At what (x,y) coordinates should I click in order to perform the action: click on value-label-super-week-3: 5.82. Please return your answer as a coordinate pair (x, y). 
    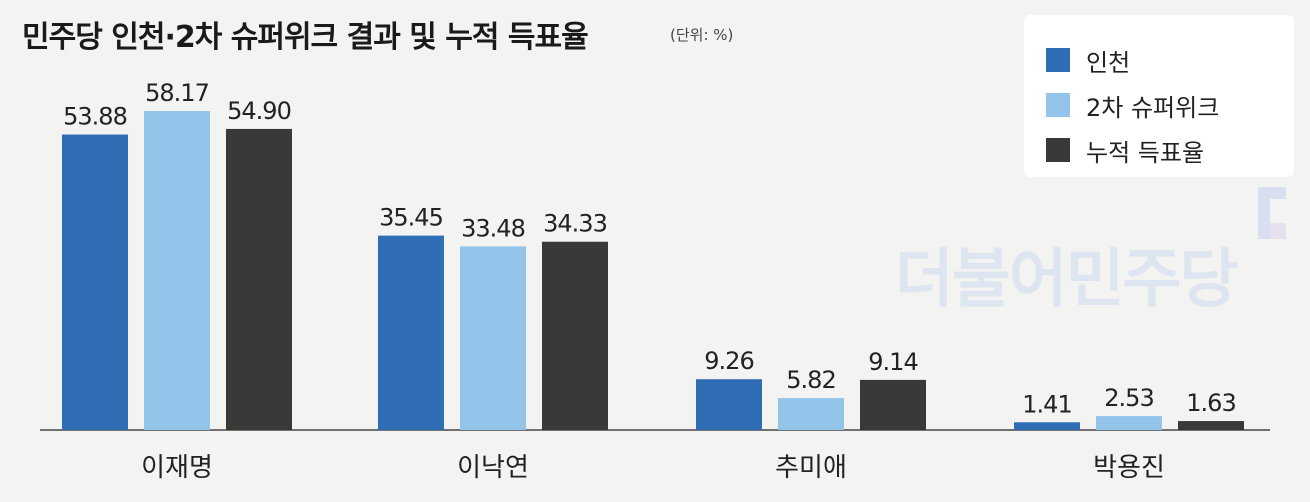
    Looking at the image, I should click on (810, 380).